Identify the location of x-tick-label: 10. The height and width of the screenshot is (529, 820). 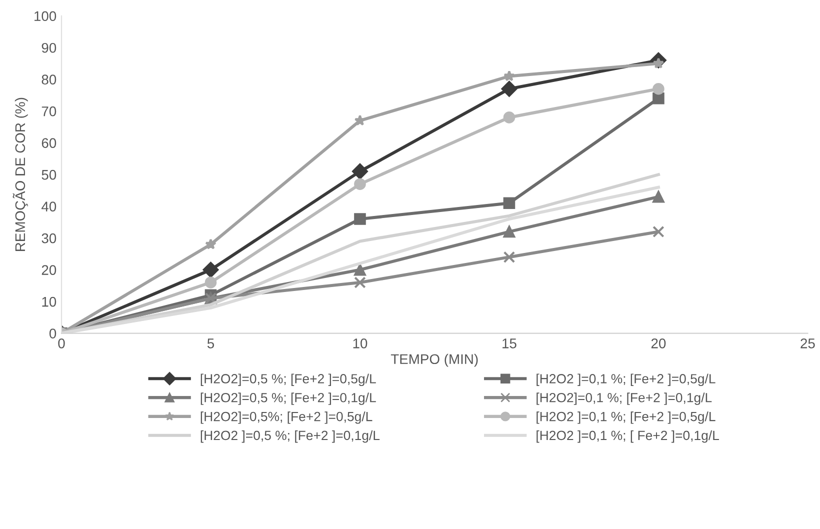
(360, 343).